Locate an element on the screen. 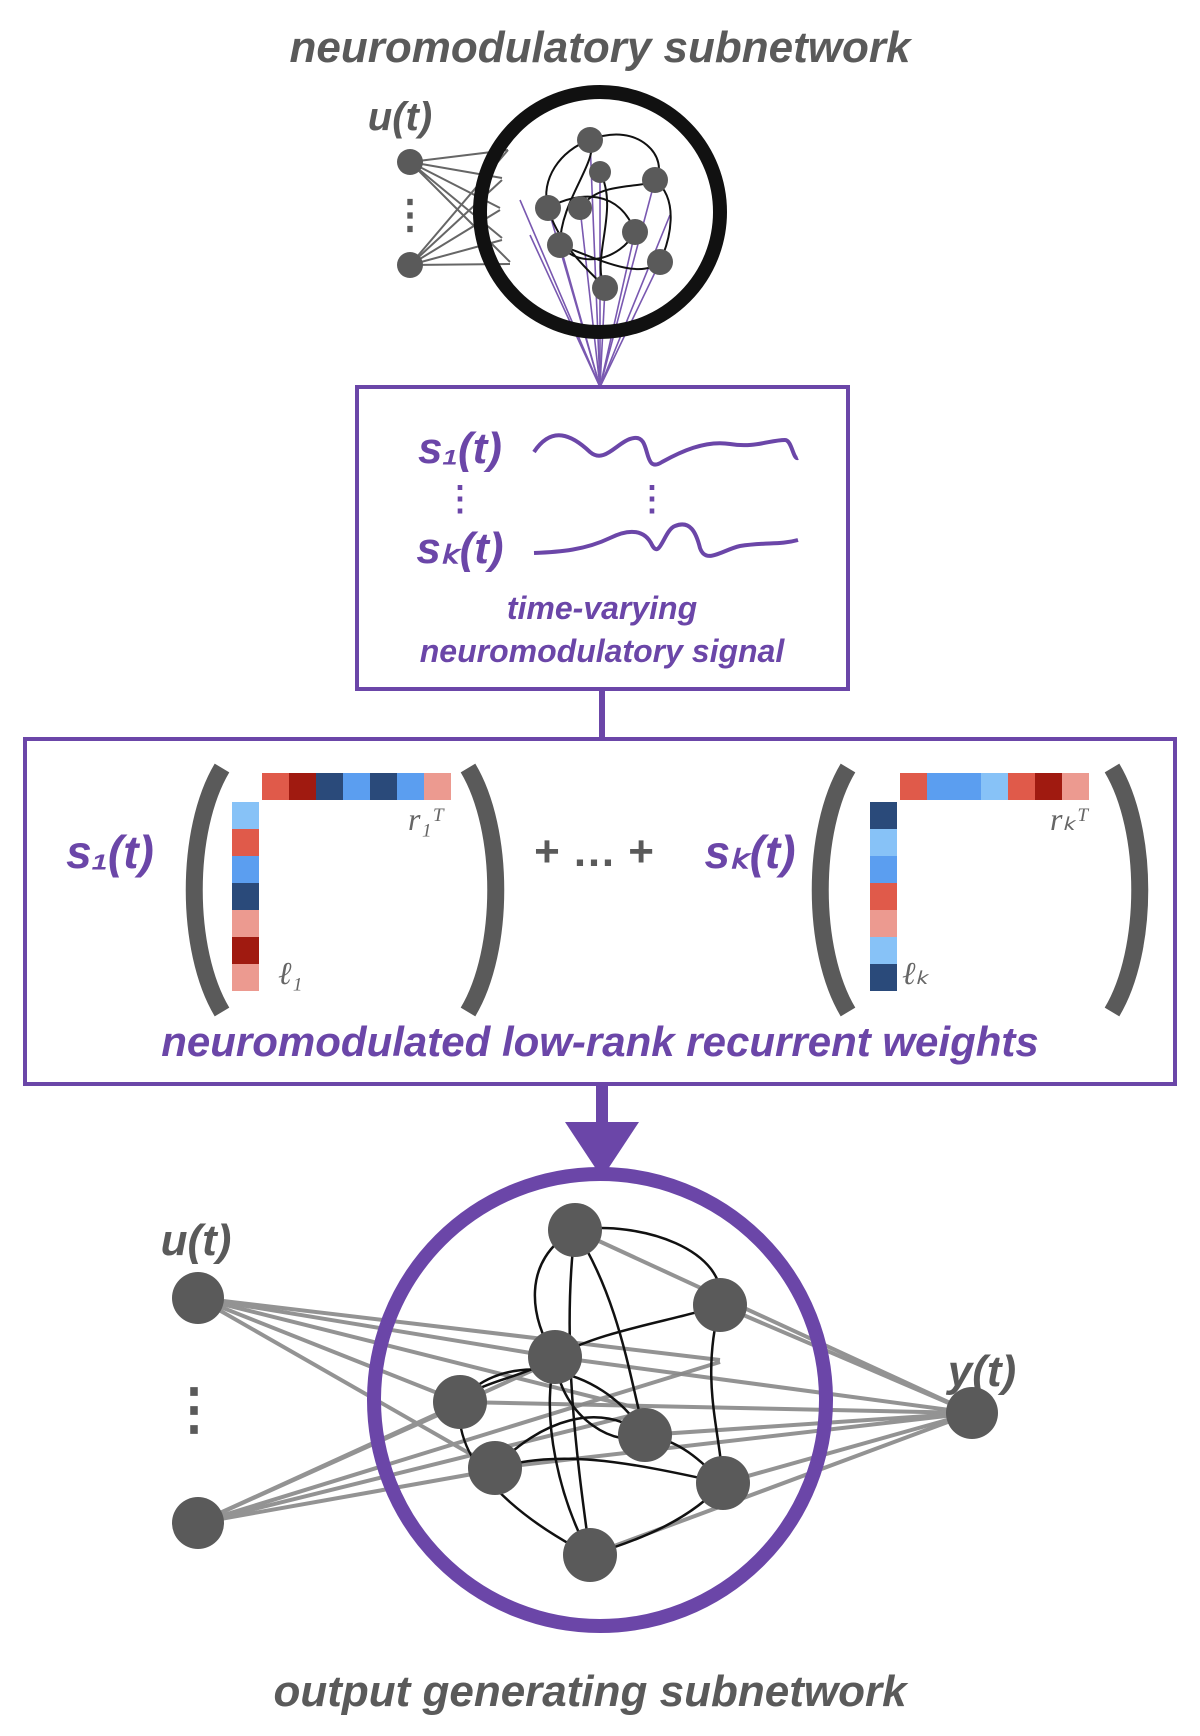 Image resolution: width=1200 pixels, height=1736 pixels. l1-label: ℓ₁ is located at coordinates (290, 973).